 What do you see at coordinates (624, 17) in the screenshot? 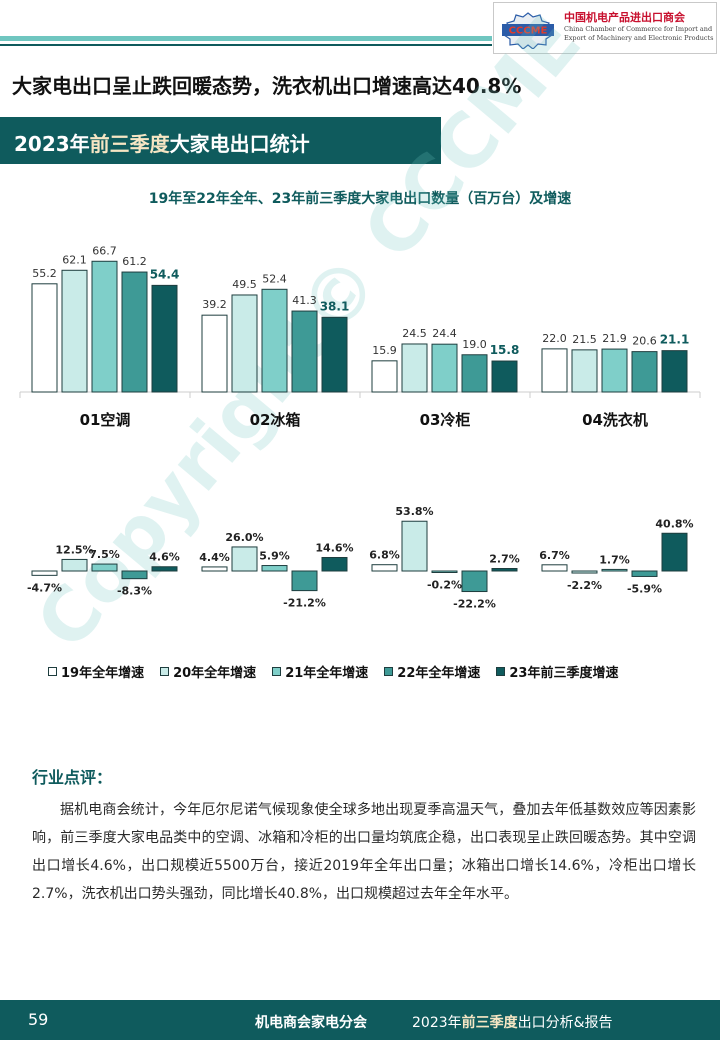
I see `logo-chinese-name: 中国机电产品进出口商会` at bounding box center [624, 17].